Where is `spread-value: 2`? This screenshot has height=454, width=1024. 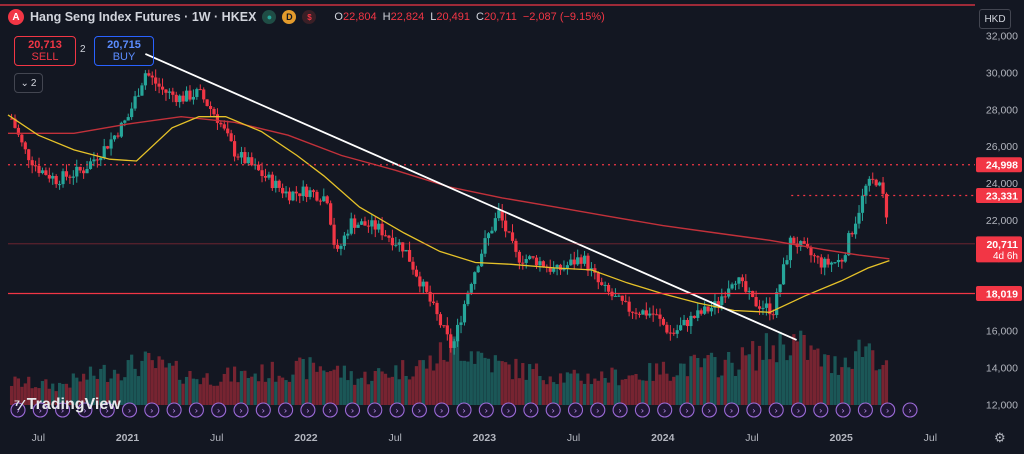 spread-value: 2 is located at coordinates (83, 49).